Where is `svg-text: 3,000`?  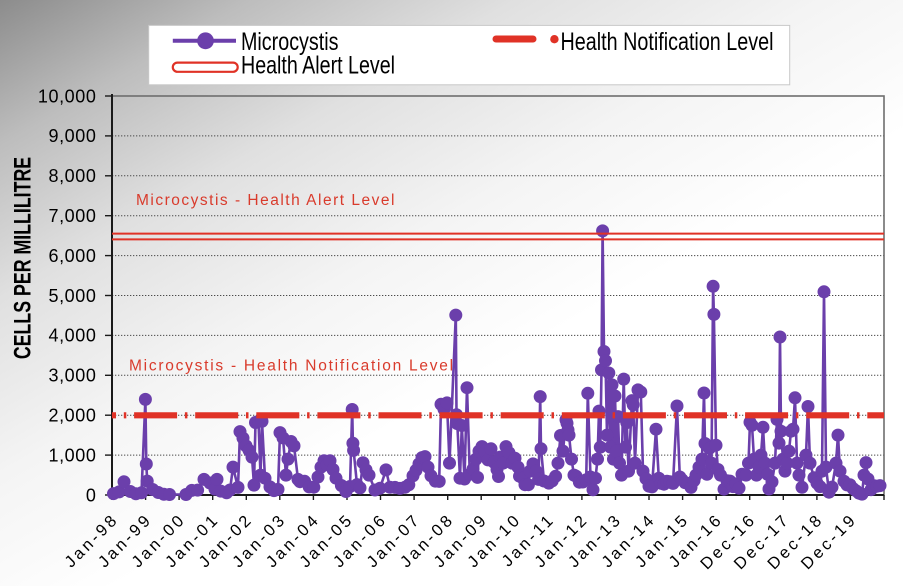 svg-text: 3,000 is located at coordinates (72, 376).